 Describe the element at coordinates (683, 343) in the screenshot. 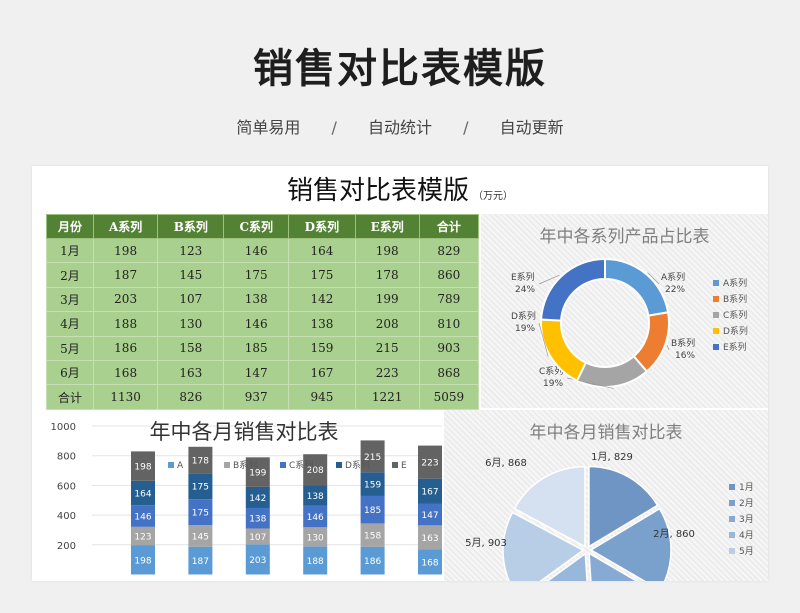

I see `slice-label: B系列` at that location.